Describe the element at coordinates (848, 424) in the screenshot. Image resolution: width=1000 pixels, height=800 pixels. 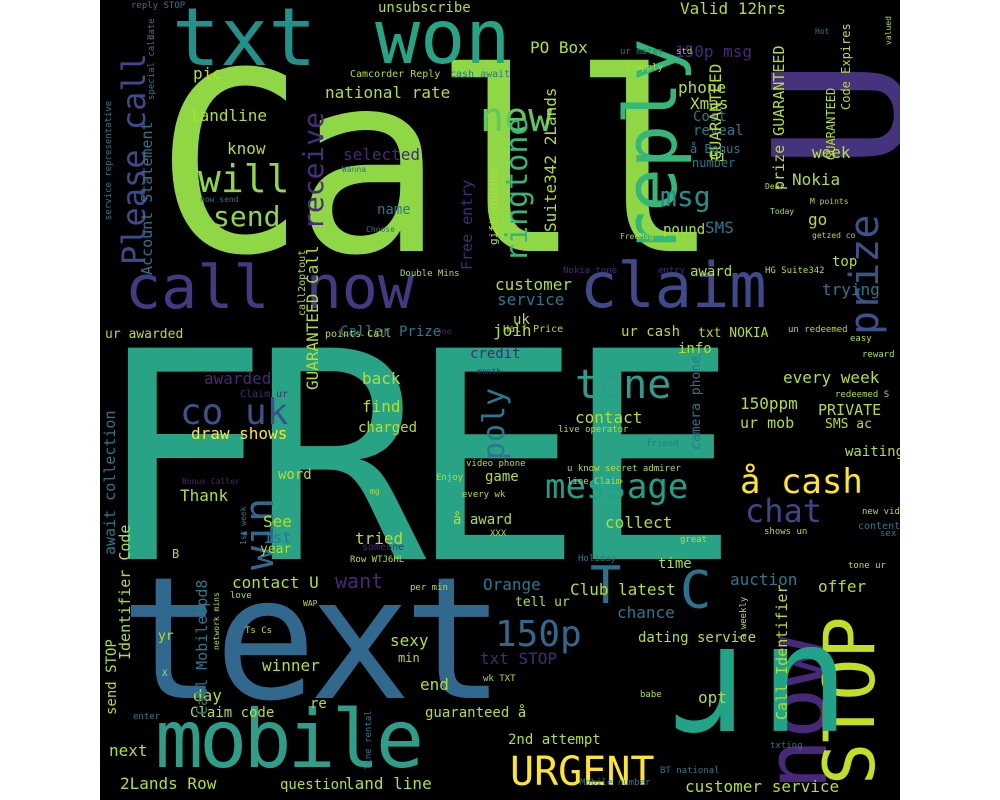
I see `word: SMS ac` at that location.